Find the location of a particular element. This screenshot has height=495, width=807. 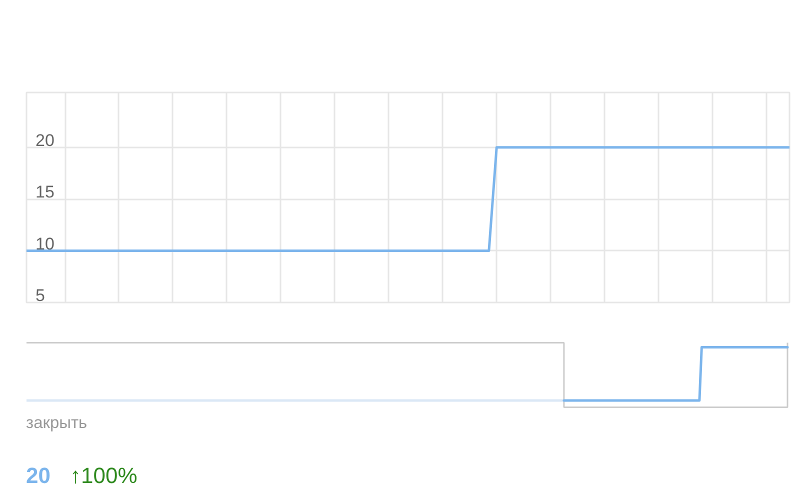

text: ↑100% is located at coordinates (104, 475).